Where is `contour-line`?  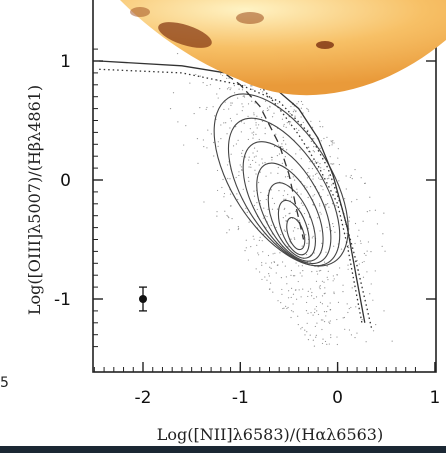
contour-line is located at coordinates (290, 212).